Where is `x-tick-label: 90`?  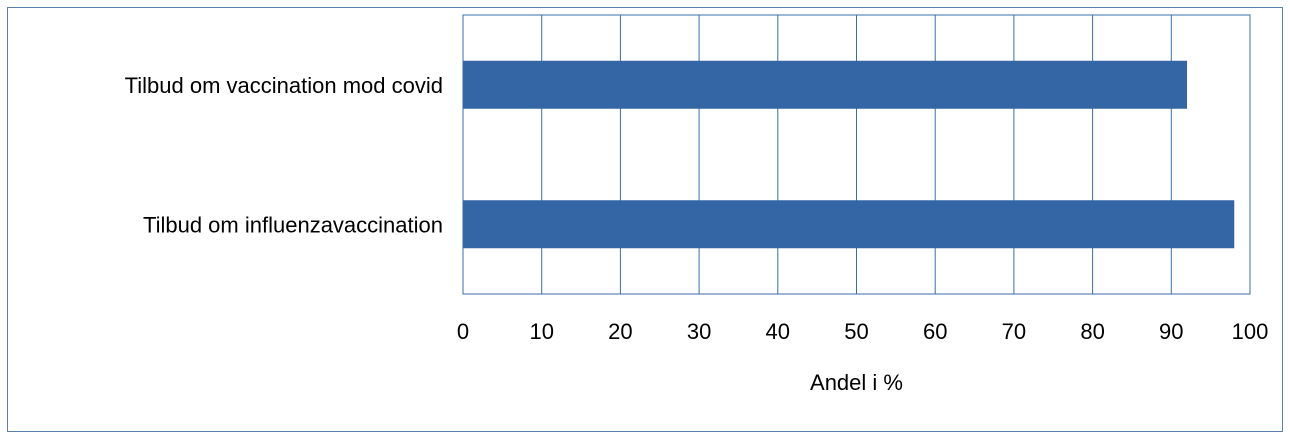
x-tick-label: 90 is located at coordinates (1171, 331).